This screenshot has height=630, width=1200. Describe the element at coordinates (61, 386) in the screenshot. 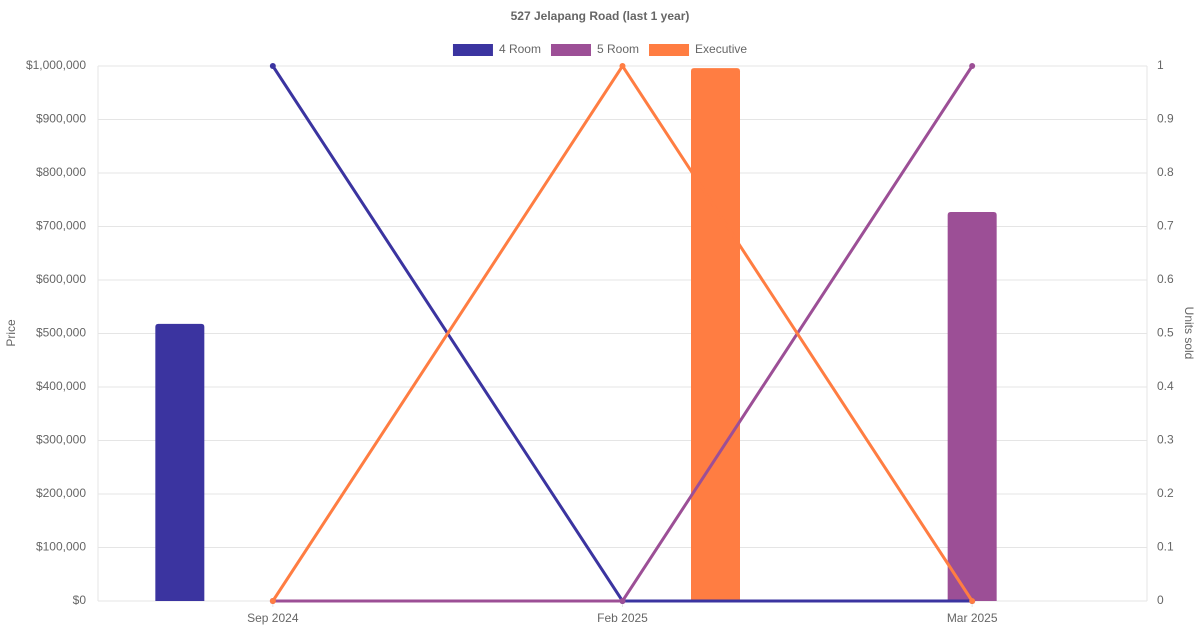

I see `y-tick-label: $400,000` at that location.